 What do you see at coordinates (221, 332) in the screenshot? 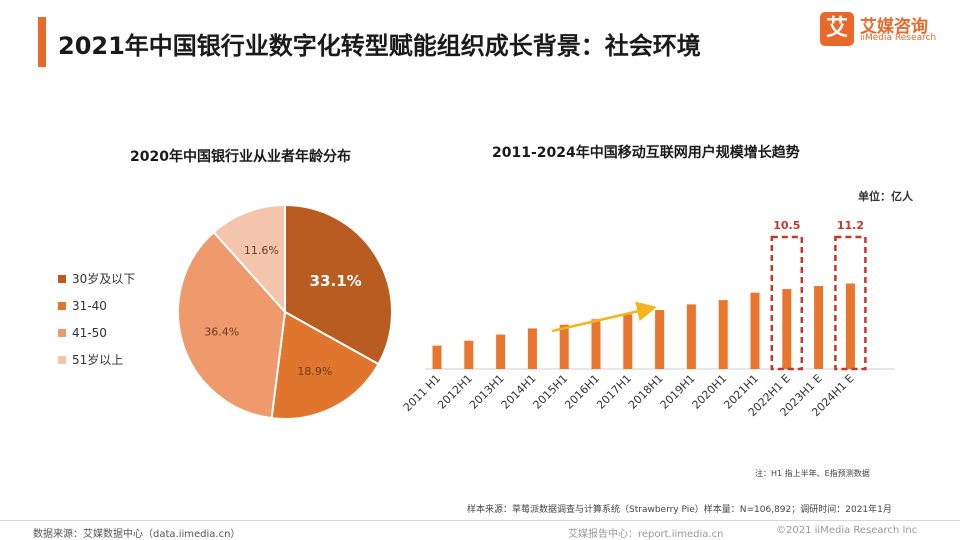
I see `pie-slice-label: 36.4%` at bounding box center [221, 332].